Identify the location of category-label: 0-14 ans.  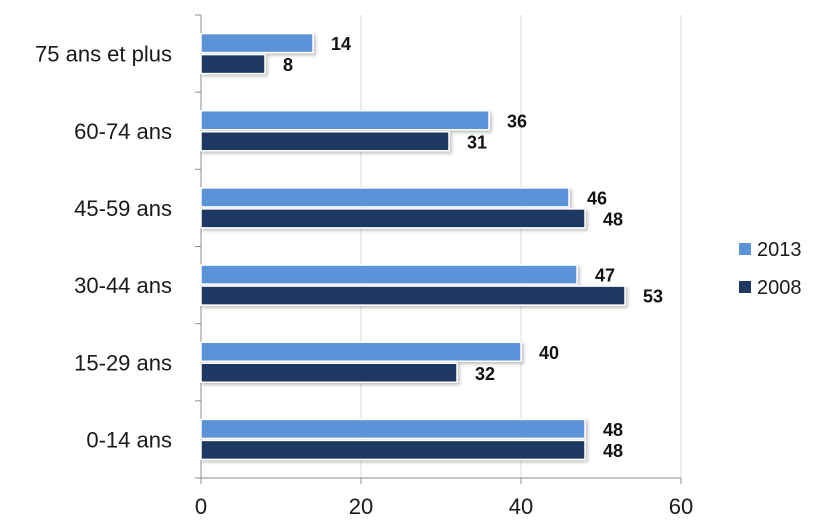
(129, 439).